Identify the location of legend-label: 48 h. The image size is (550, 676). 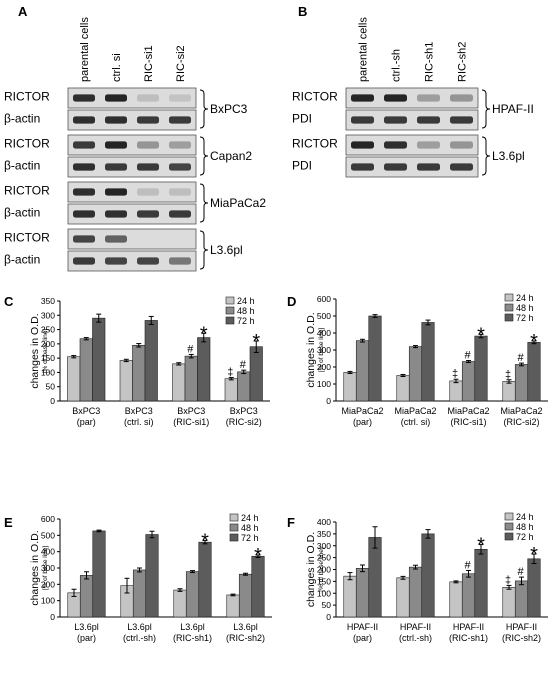
(250, 528).